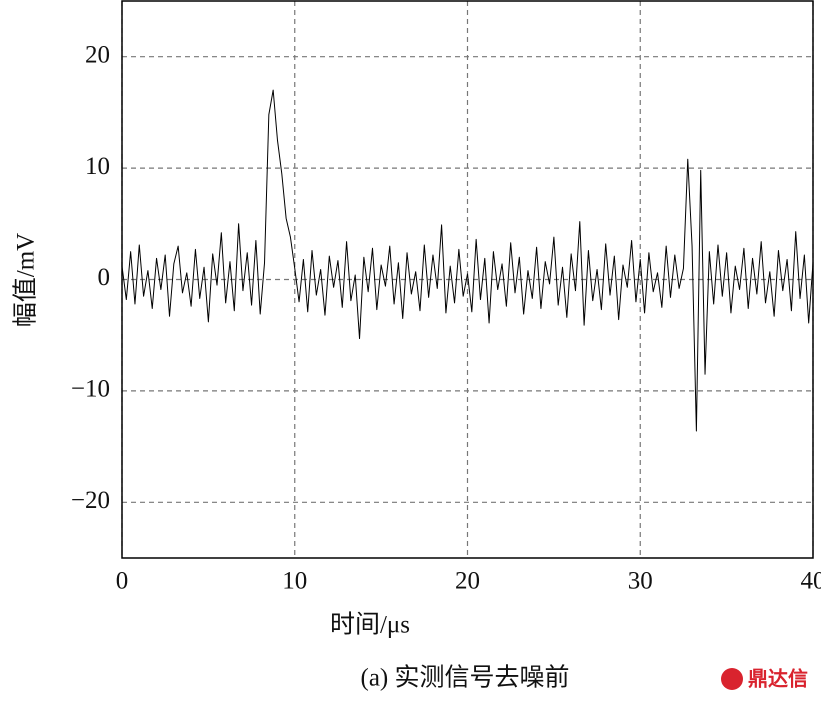  I want to click on y-tick-label: 10, so click(97, 166).